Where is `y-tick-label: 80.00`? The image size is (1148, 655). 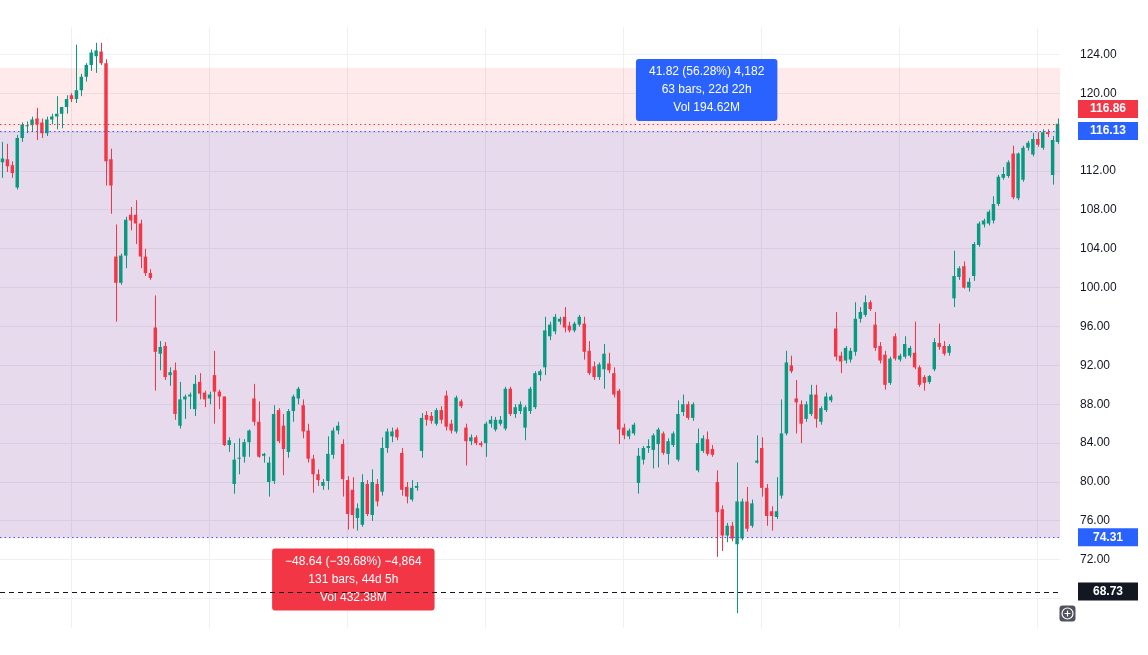
y-tick-label: 80.00 is located at coordinates (1095, 481).